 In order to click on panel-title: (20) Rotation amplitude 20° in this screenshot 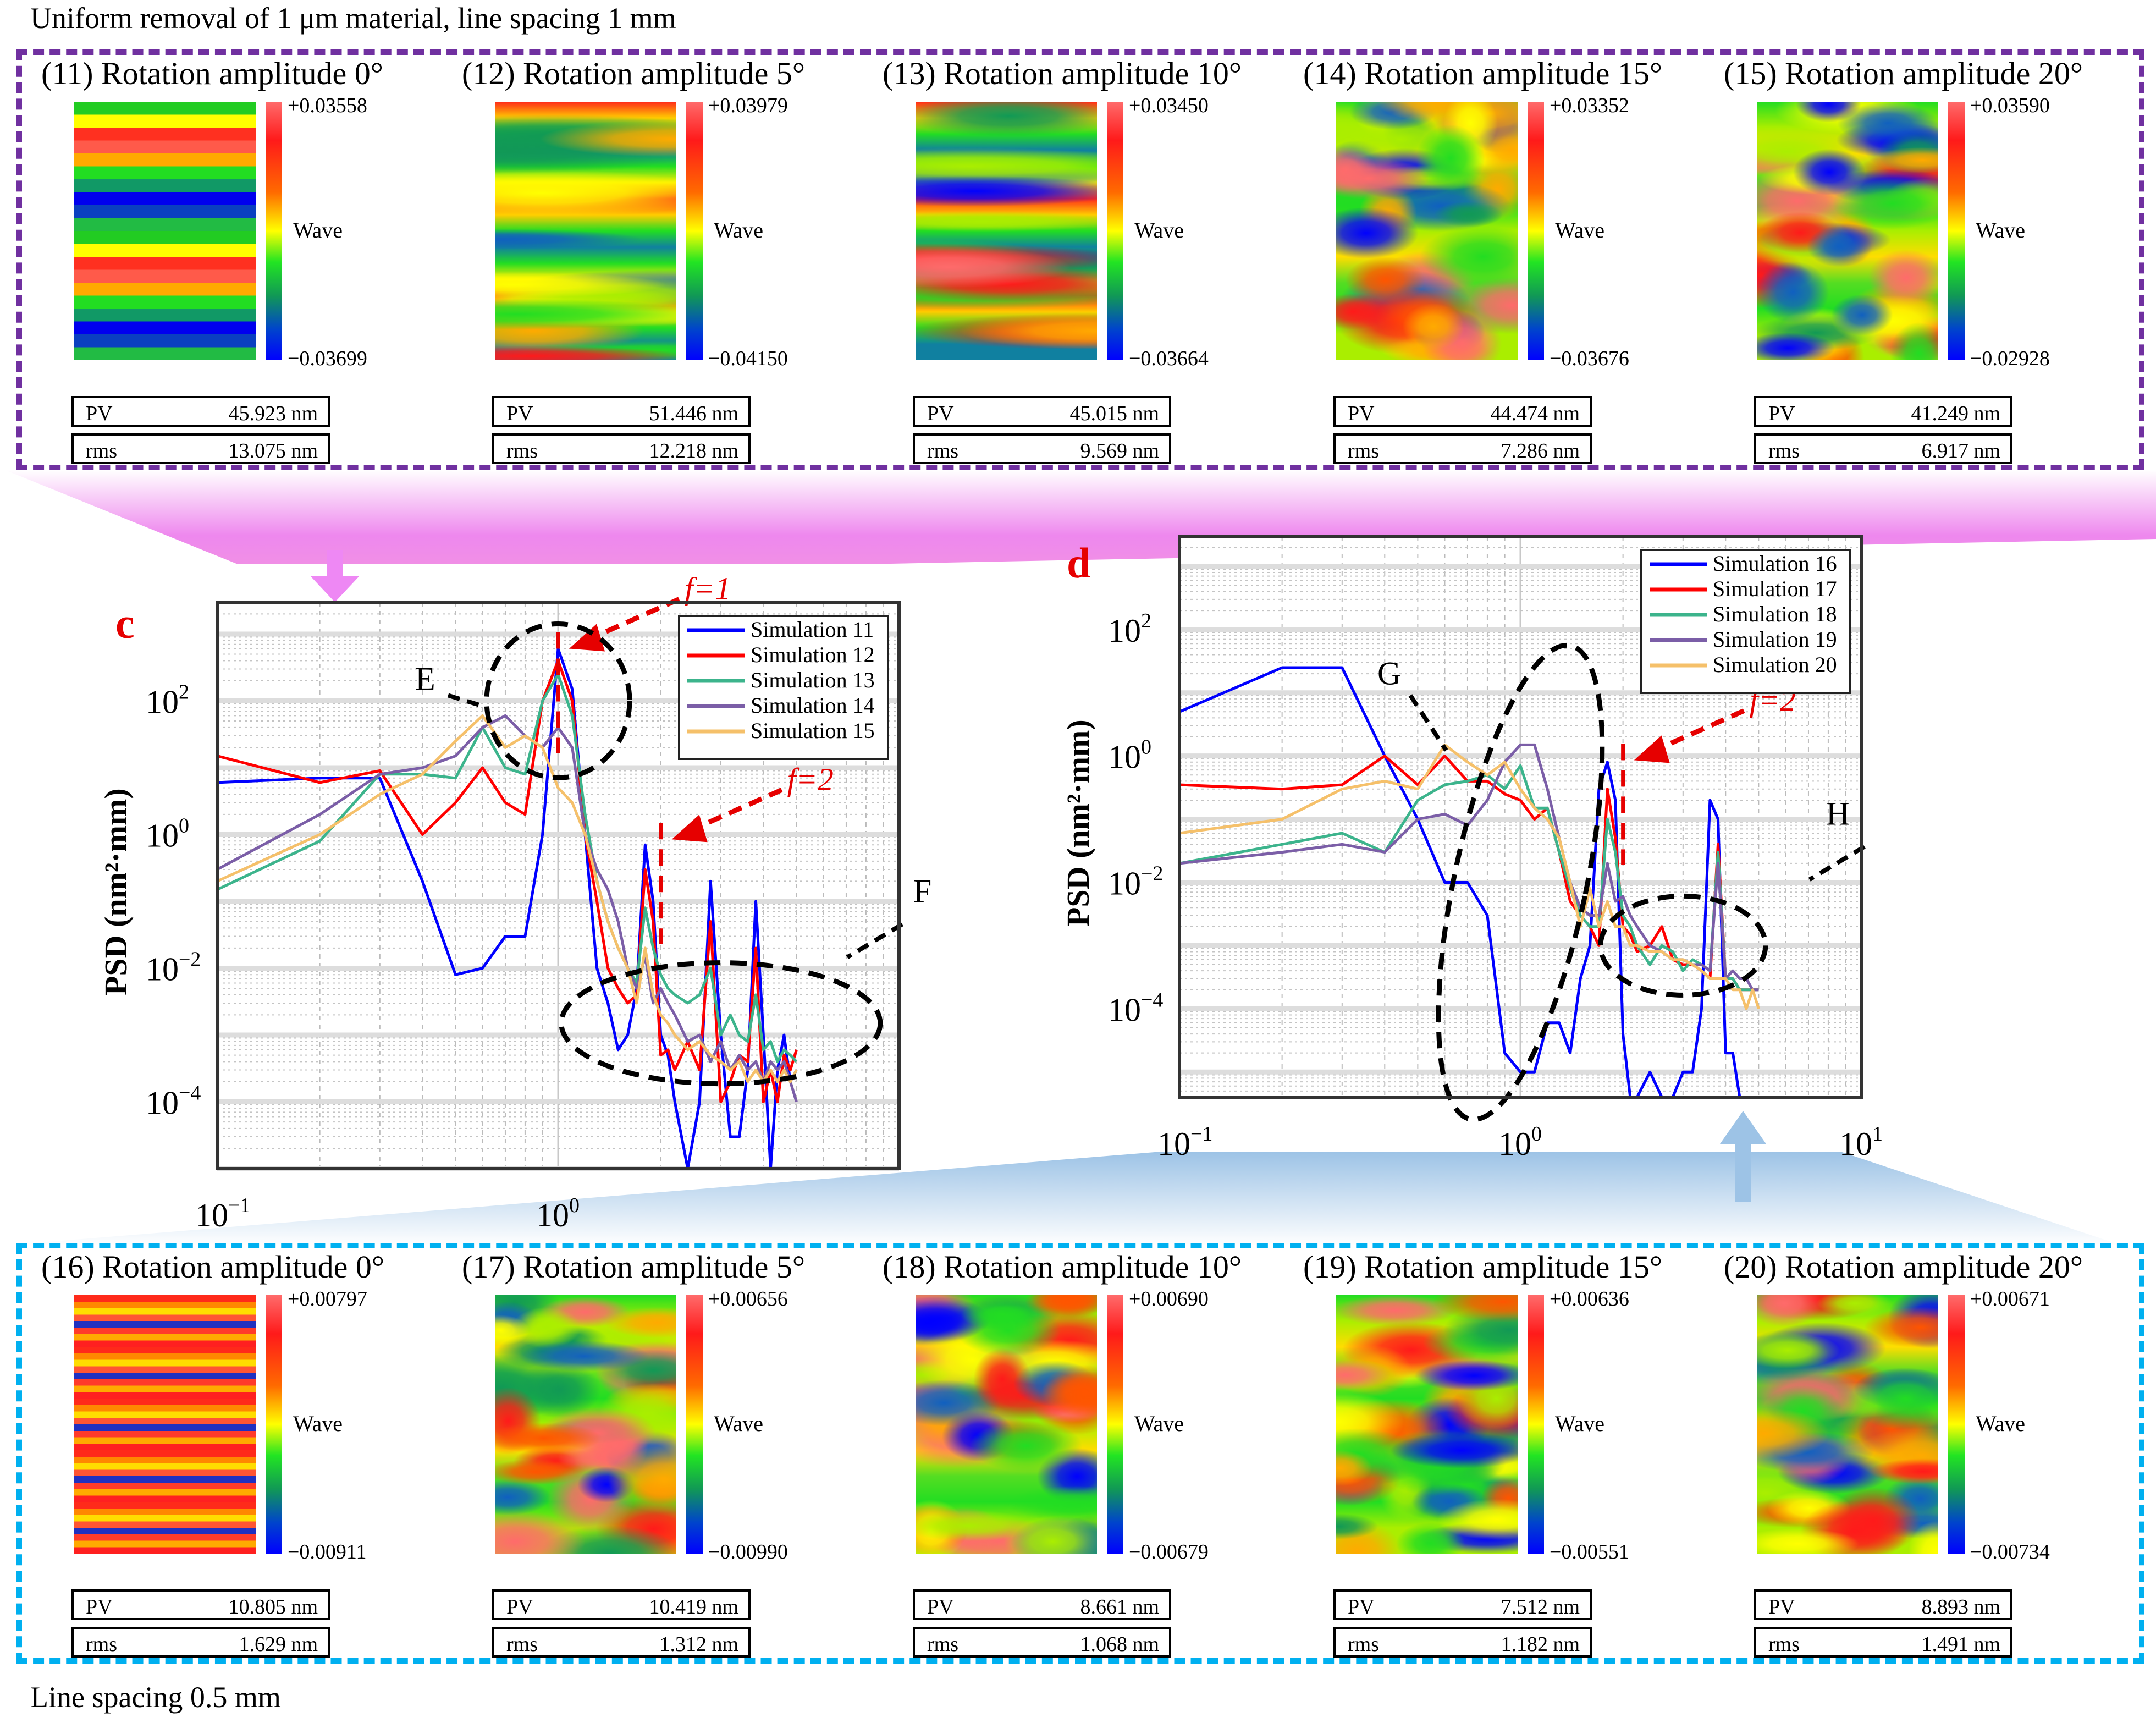, I will do `click(1903, 1267)`.